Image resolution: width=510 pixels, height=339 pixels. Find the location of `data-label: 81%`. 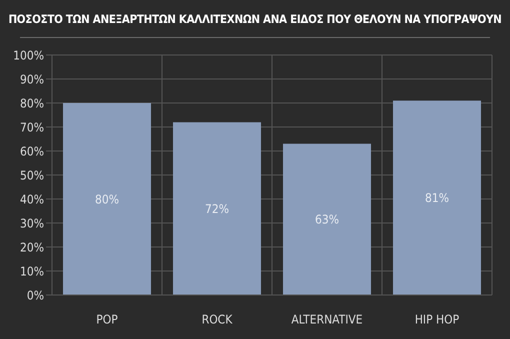

data-label: 81% is located at coordinates (437, 198).